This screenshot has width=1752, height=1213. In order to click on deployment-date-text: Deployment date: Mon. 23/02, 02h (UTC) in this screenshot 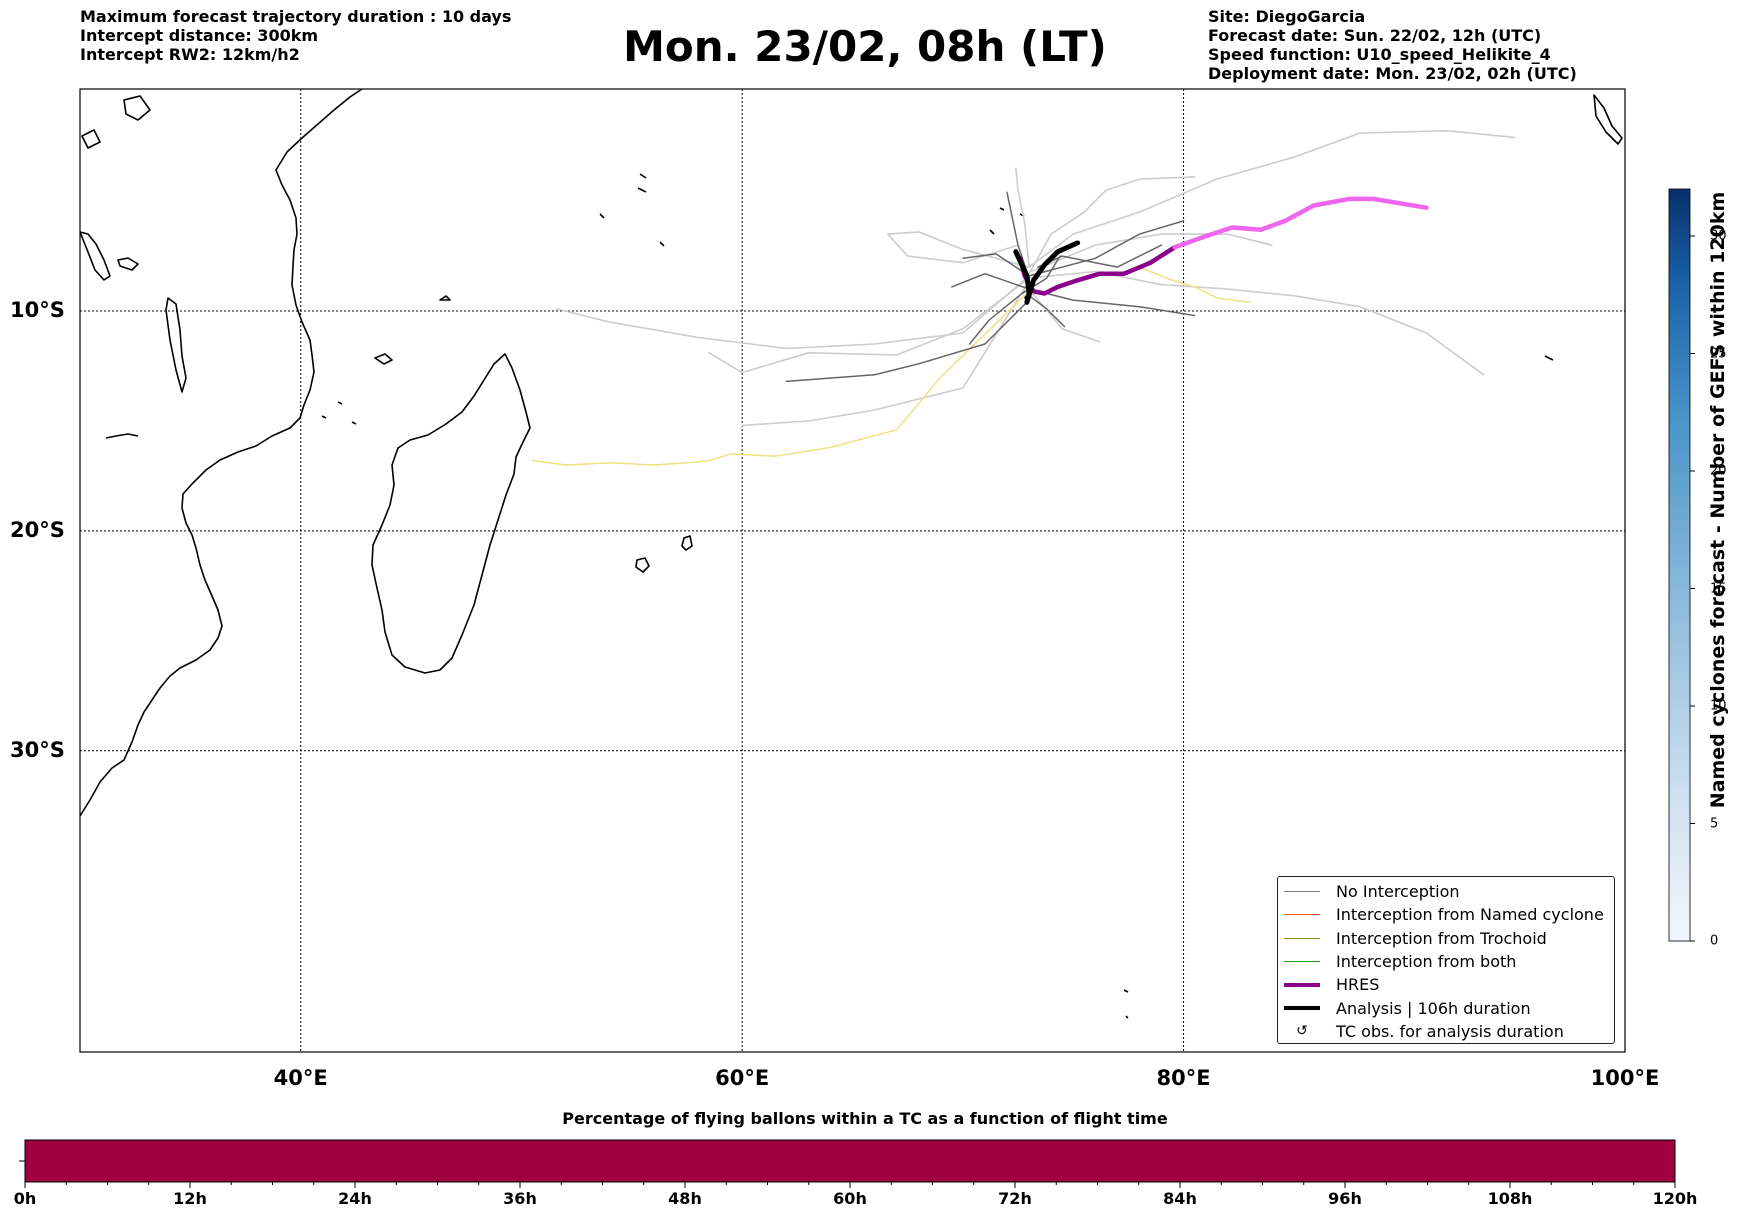, I will do `click(1392, 73)`.